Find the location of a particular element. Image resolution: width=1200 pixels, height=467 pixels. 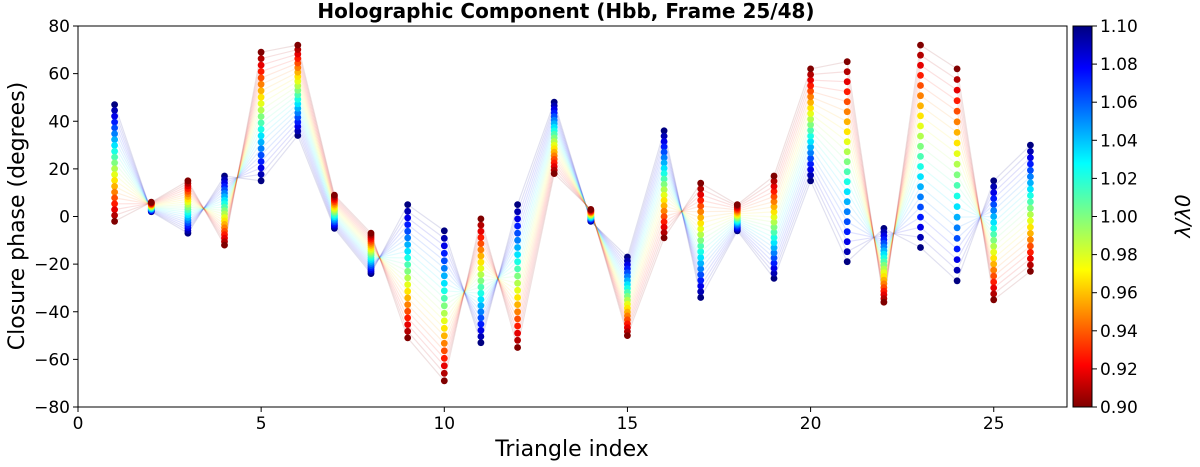

y-tick-label: 60 is located at coordinates (59, 75).